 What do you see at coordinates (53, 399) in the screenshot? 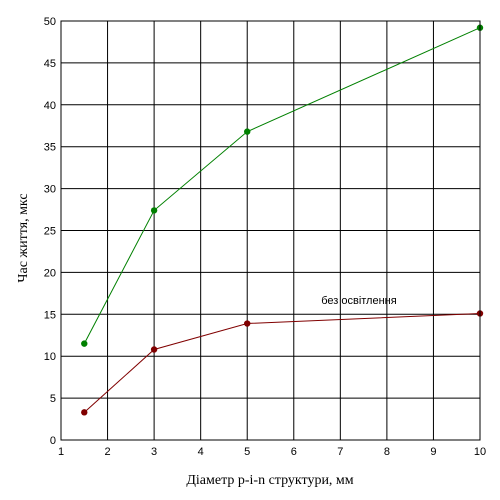
I see `y-tick-label: 5` at bounding box center [53, 399].